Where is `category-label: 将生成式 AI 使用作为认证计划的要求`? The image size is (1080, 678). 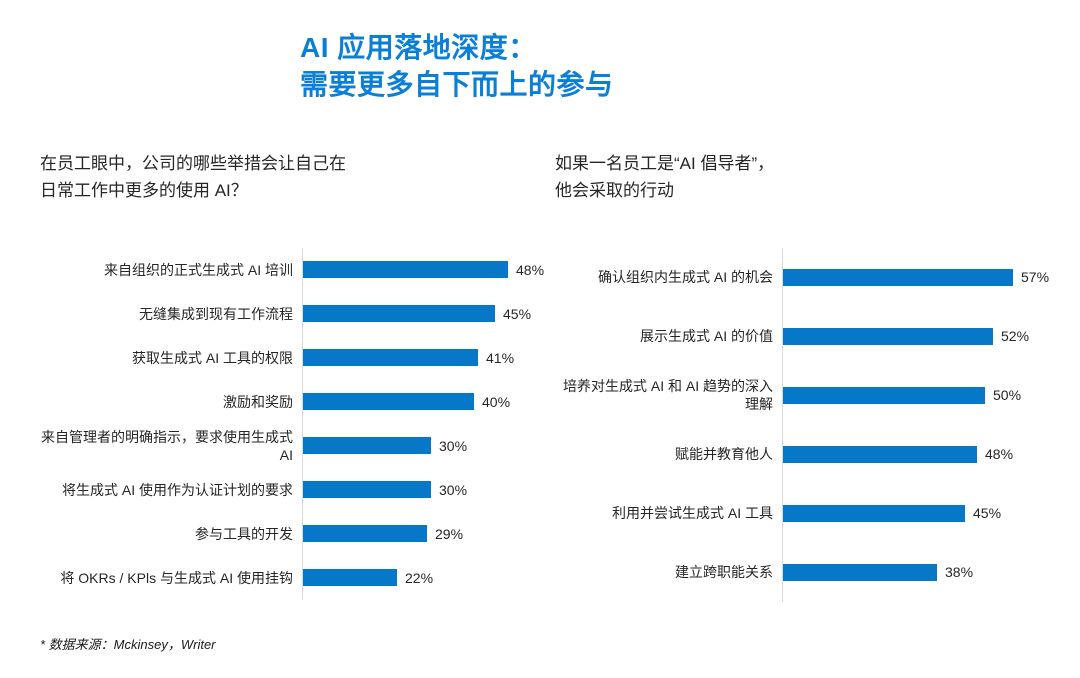 category-label: 将生成式 AI 使用作为认证计划的要求 is located at coordinates (177, 489).